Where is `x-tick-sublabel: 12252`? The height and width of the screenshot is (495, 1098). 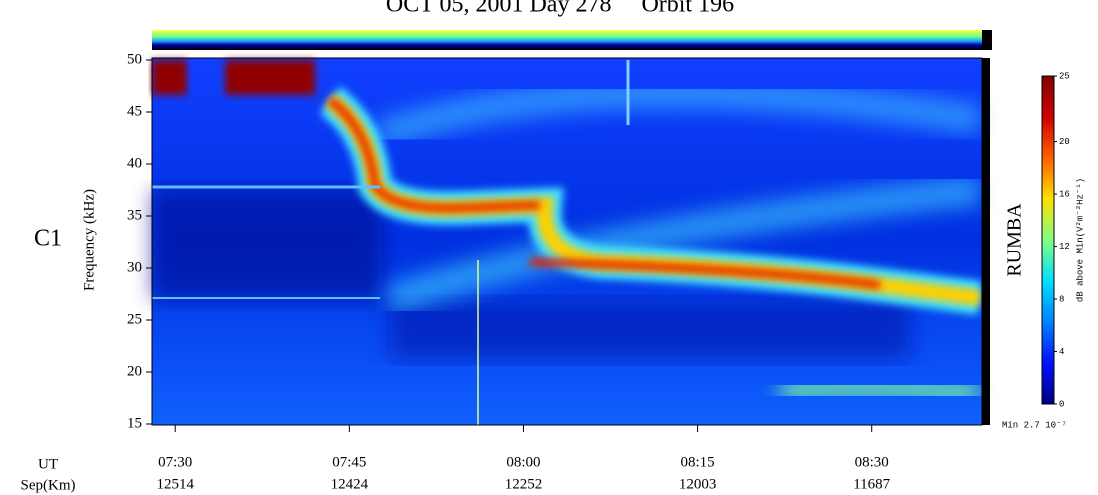
x-tick-sublabel: 12252 is located at coordinates (524, 484).